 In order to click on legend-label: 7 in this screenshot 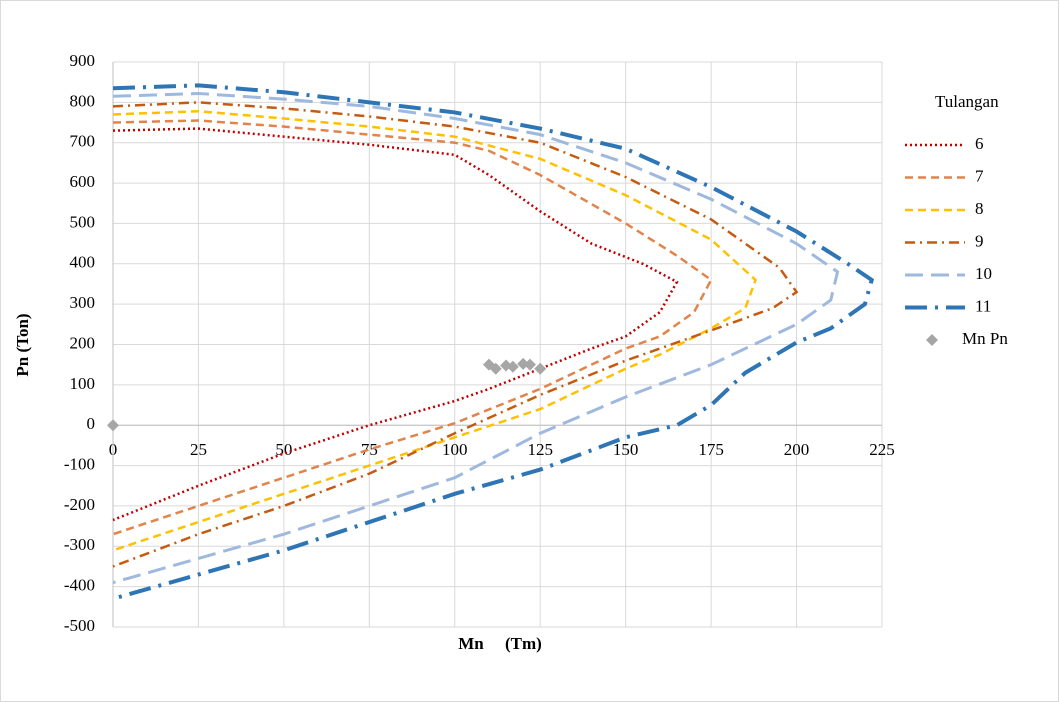, I will do `click(979, 175)`.